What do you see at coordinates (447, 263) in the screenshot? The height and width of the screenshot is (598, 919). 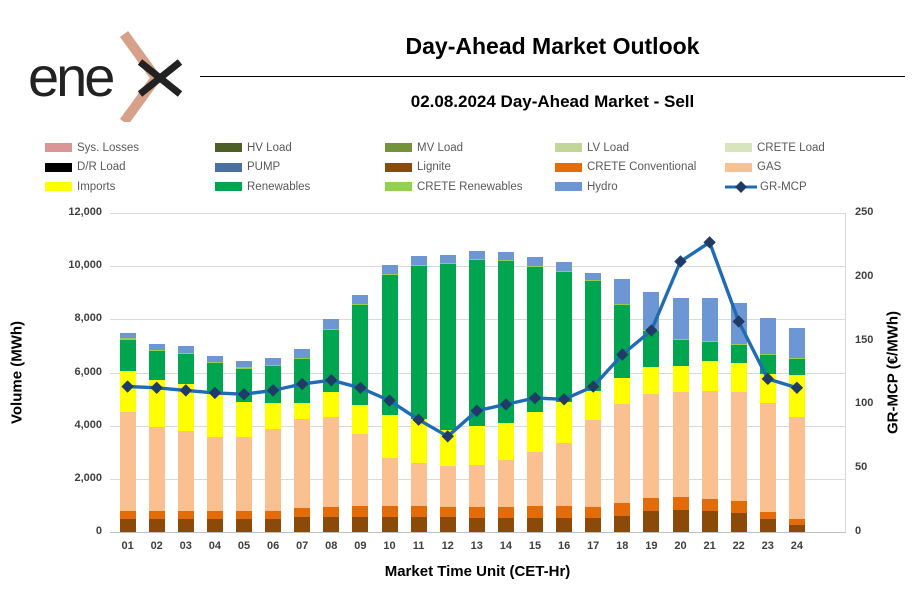 I see `bar-segment-crete-renewables-h12` at bounding box center [447, 263].